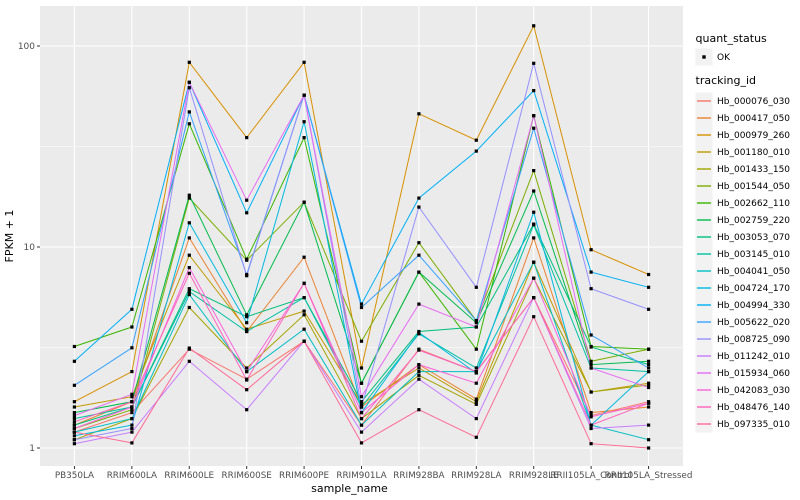 The image size is (800, 500). What do you see at coordinates (753, 119) in the screenshot?
I see `legend-item-label: Hb_000417_050` at bounding box center [753, 119].